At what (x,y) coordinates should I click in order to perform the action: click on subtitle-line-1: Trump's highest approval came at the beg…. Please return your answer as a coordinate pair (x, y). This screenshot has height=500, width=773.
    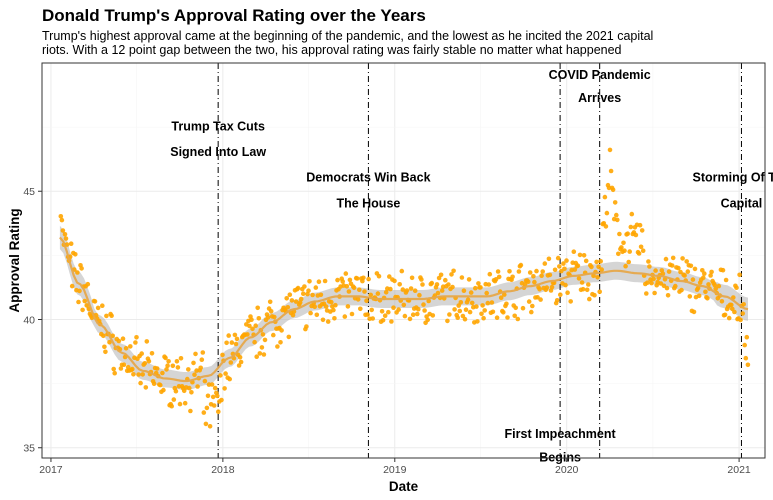
    Looking at the image, I should click on (348, 36).